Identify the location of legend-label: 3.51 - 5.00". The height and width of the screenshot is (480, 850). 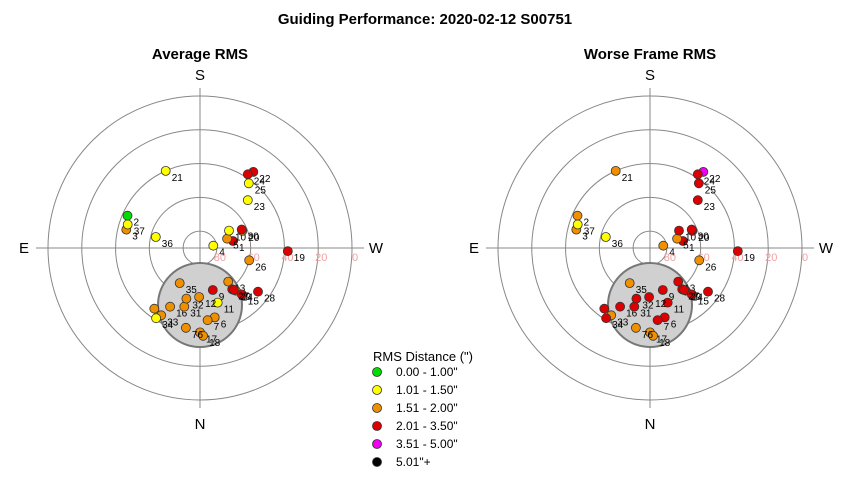
(427, 444).